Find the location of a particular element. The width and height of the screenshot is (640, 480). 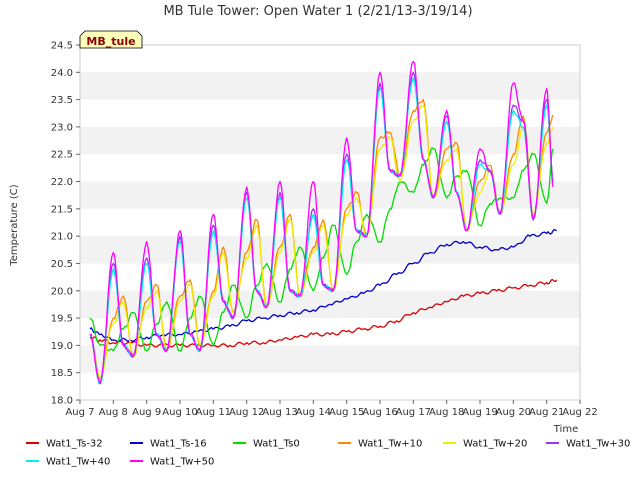

y-tick-label: 20.5 is located at coordinates (62, 264).